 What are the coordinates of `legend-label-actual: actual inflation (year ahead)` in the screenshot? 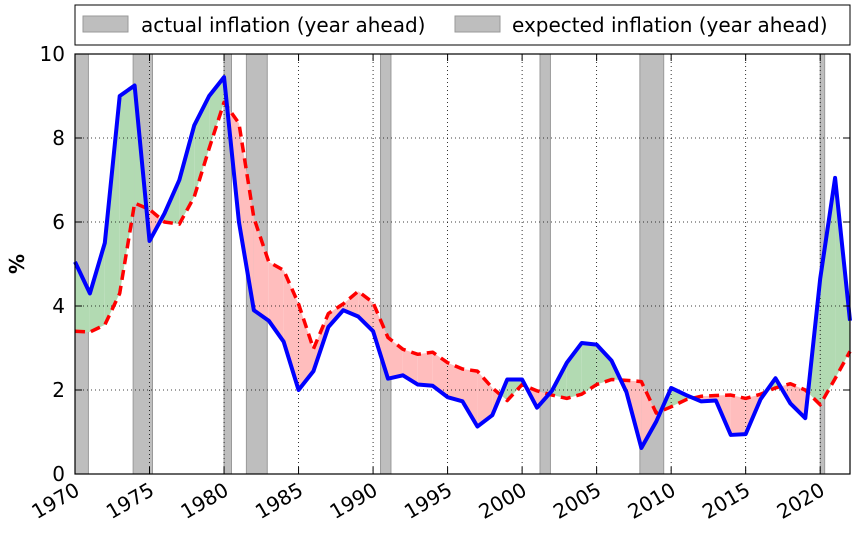 It's located at (283, 25).